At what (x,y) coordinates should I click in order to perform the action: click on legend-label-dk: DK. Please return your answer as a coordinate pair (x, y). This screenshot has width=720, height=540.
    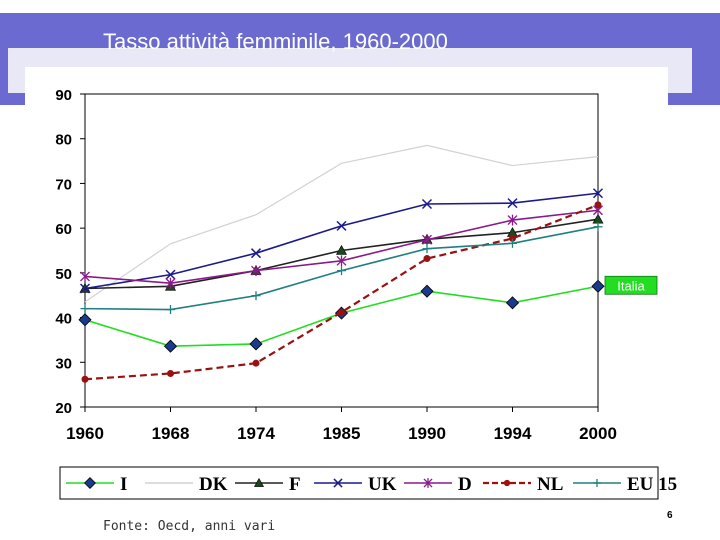
    Looking at the image, I should click on (213, 484).